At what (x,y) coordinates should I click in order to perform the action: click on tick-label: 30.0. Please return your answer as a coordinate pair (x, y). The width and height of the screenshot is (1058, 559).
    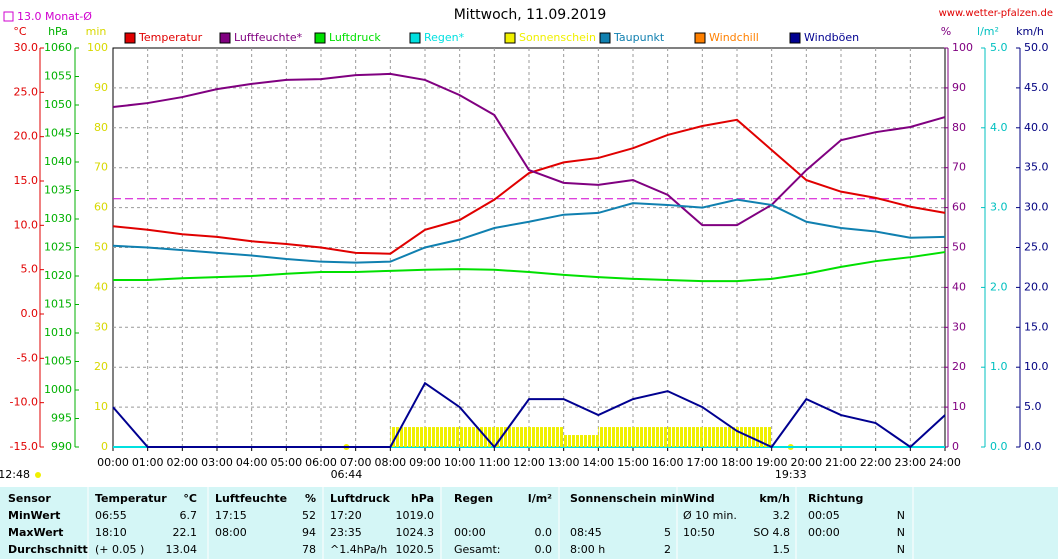
    Looking at the image, I should click on (26, 47).